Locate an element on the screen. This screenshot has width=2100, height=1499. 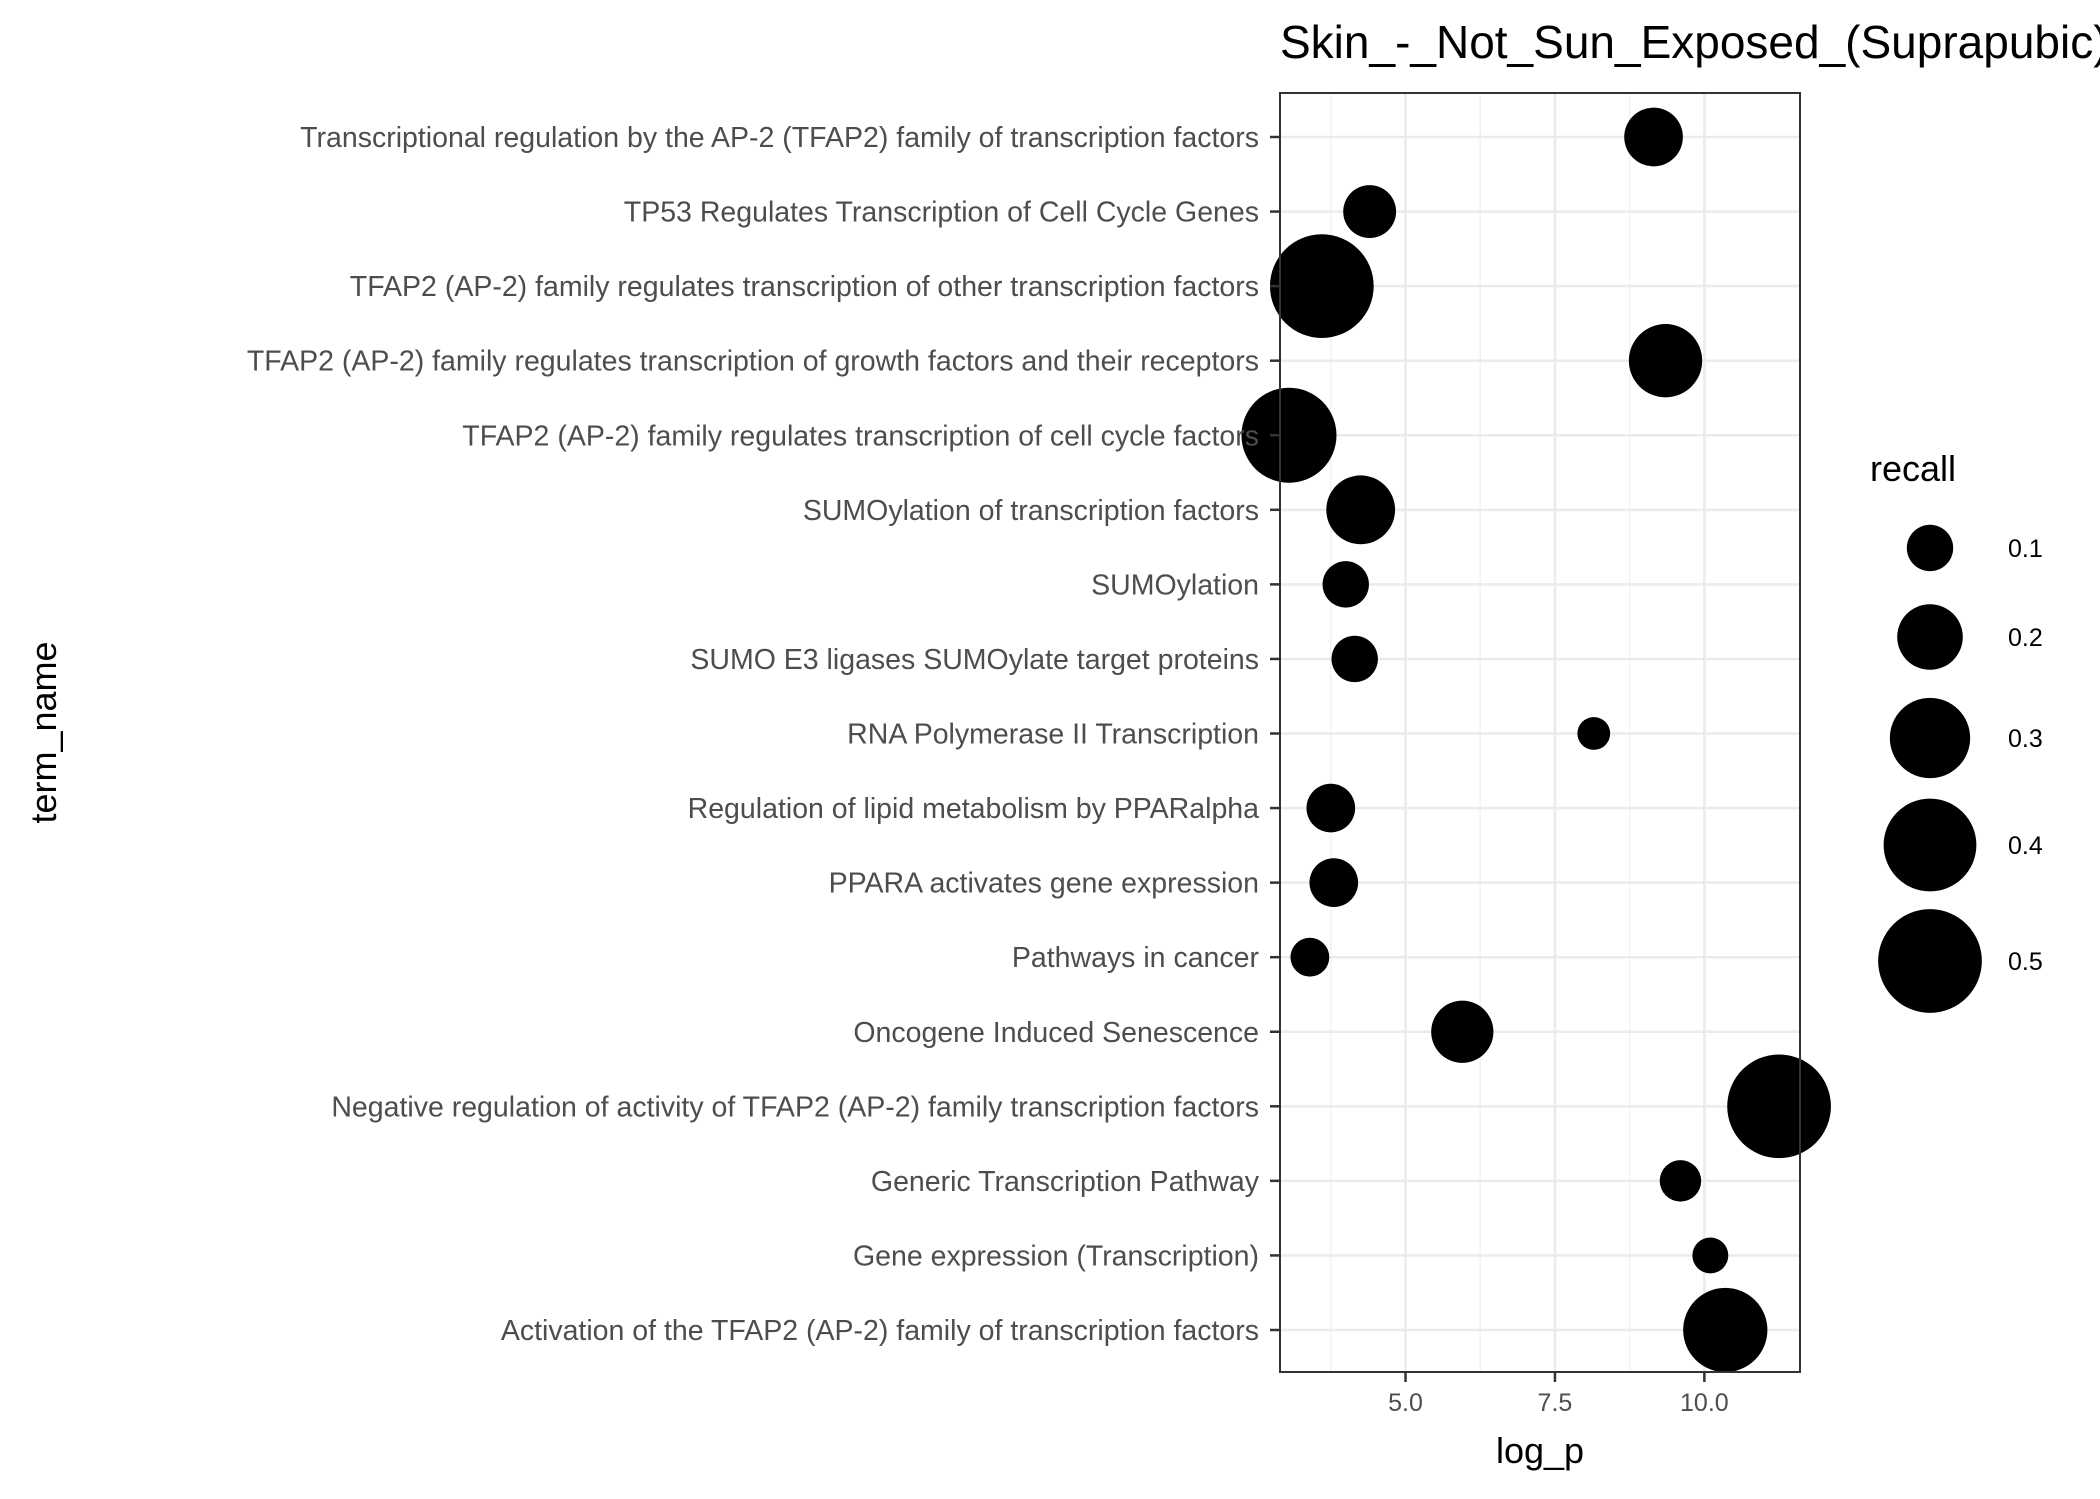
legend-label: 0.5 is located at coordinates (2025, 962).